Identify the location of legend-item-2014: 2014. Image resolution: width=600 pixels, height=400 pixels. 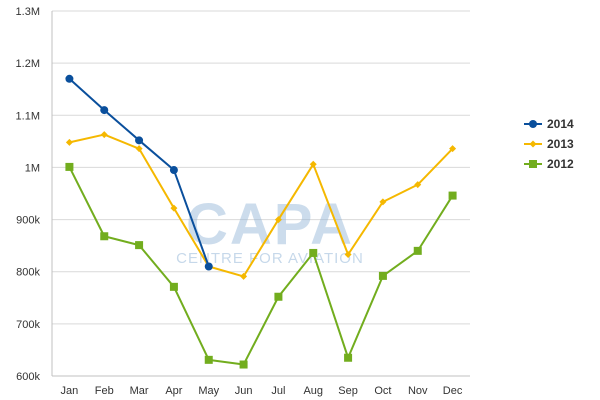
(549, 124).